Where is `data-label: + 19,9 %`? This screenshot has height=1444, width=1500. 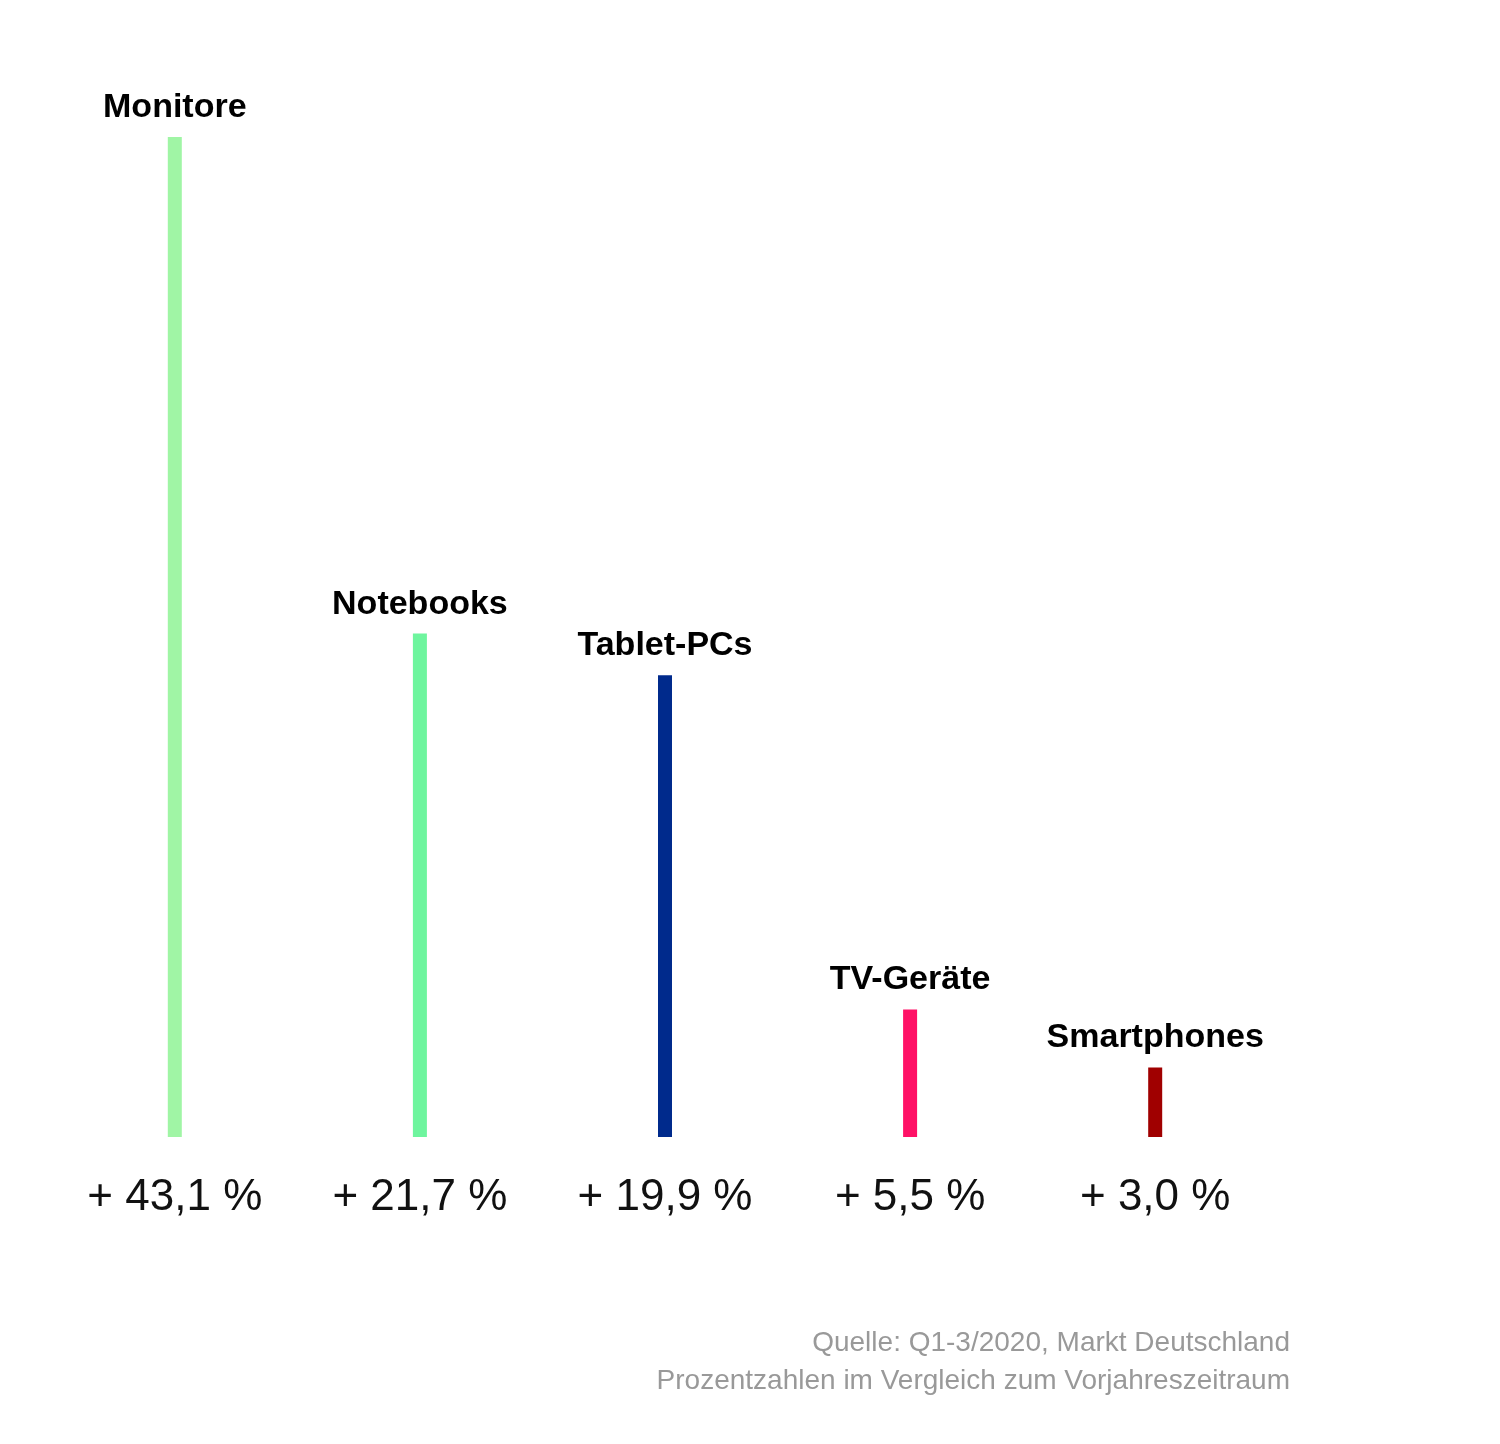
data-label: + 19,9 % is located at coordinates (665, 1194).